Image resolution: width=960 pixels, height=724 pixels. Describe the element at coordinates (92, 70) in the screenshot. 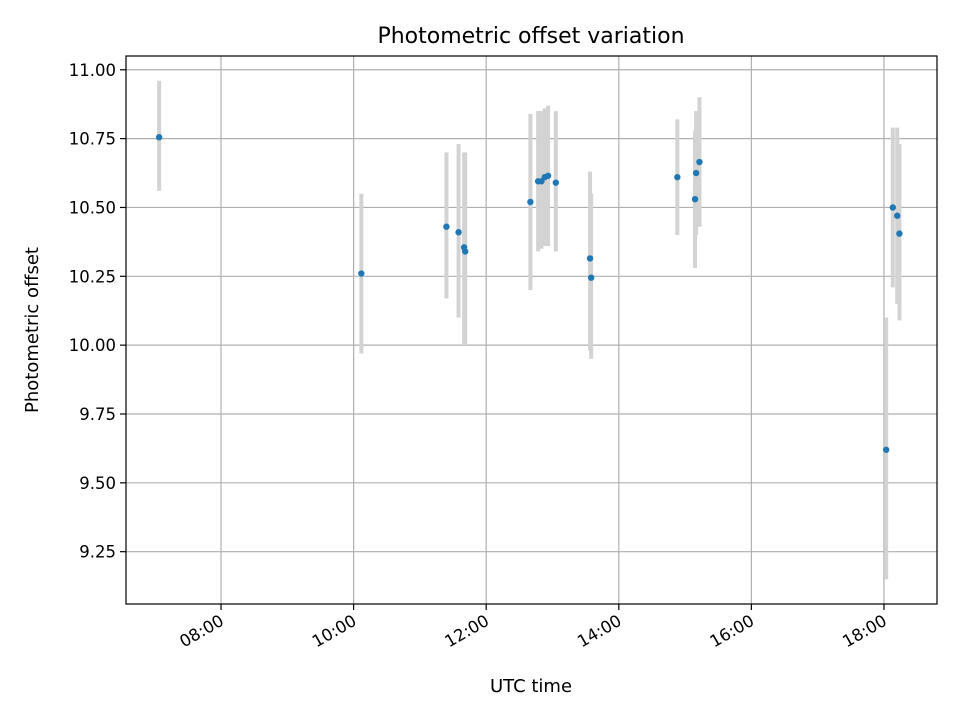

I see `y-tick-label: 11.00` at that location.